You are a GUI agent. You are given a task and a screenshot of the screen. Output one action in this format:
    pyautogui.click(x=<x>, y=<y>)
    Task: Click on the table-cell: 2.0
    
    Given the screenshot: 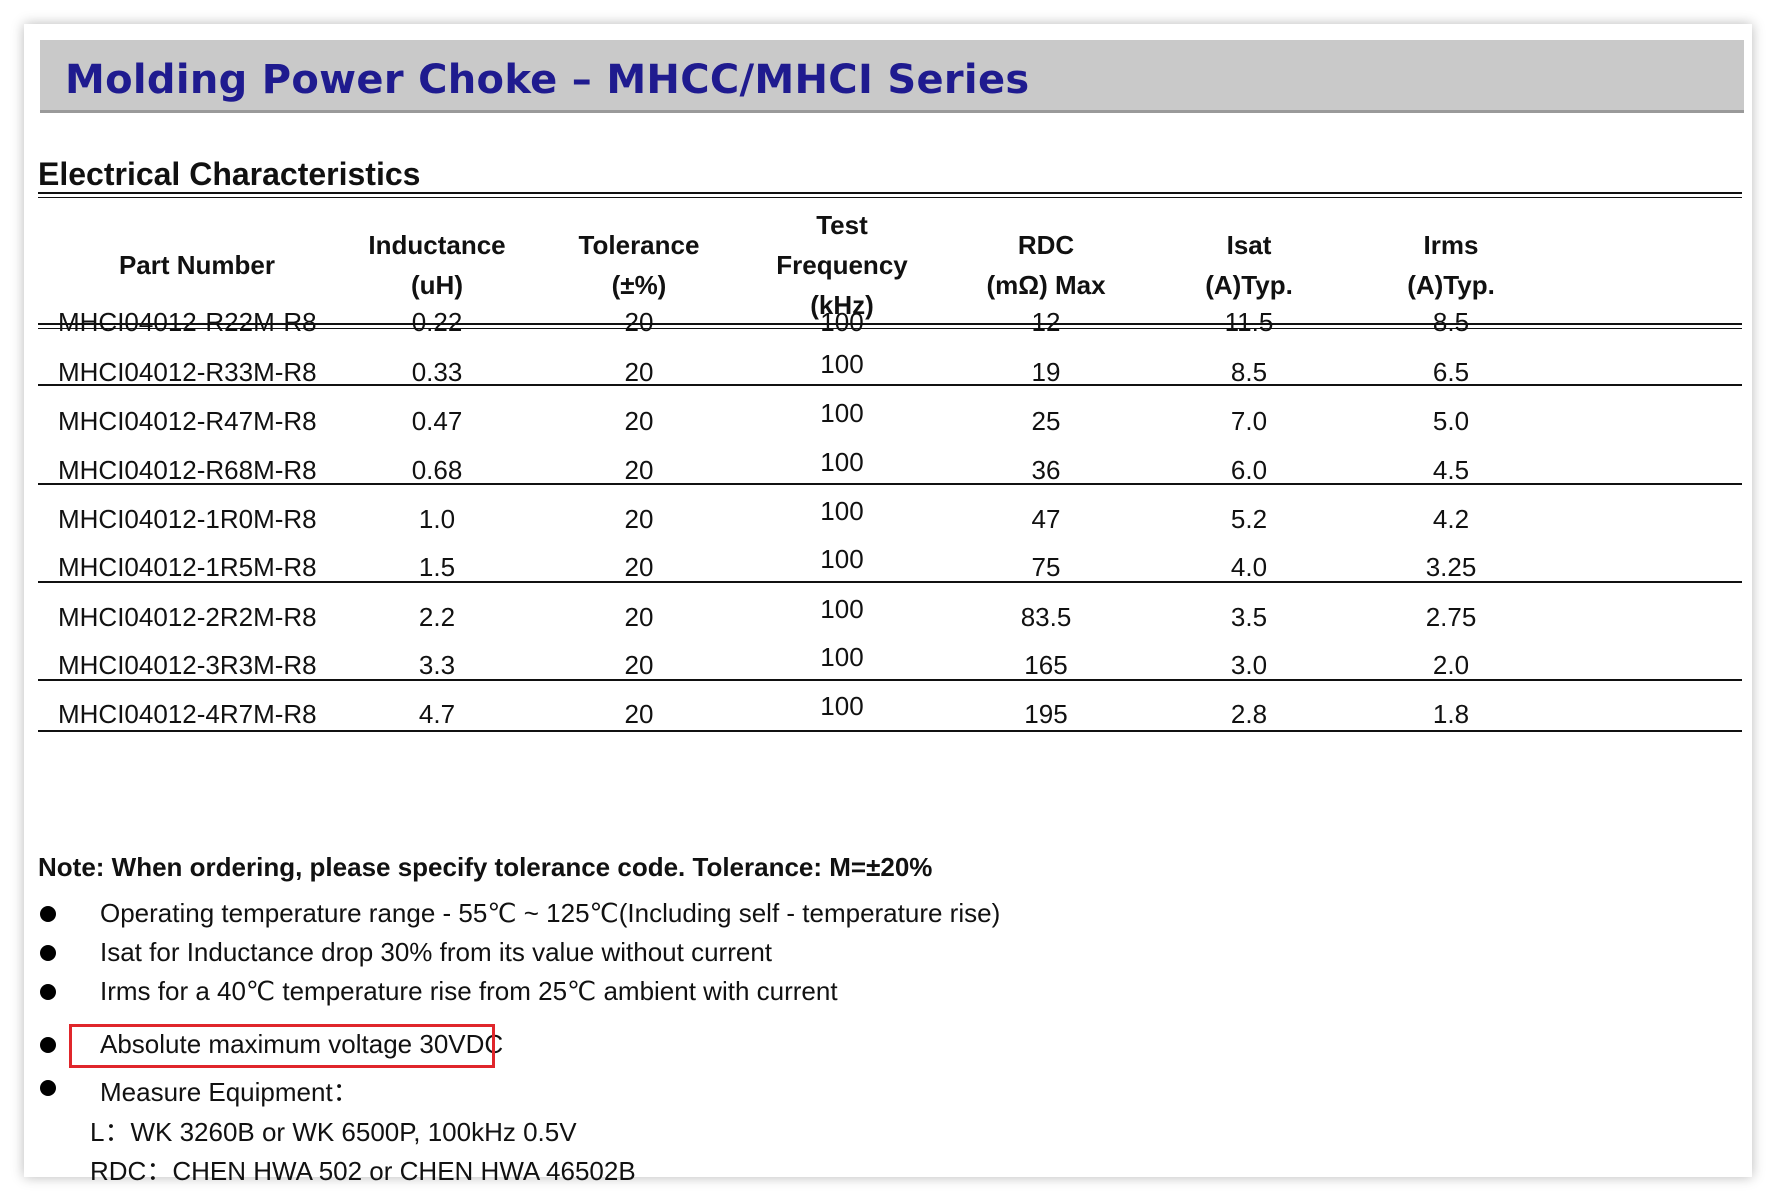 What is the action you would take?
    pyautogui.click(x=1451, y=665)
    